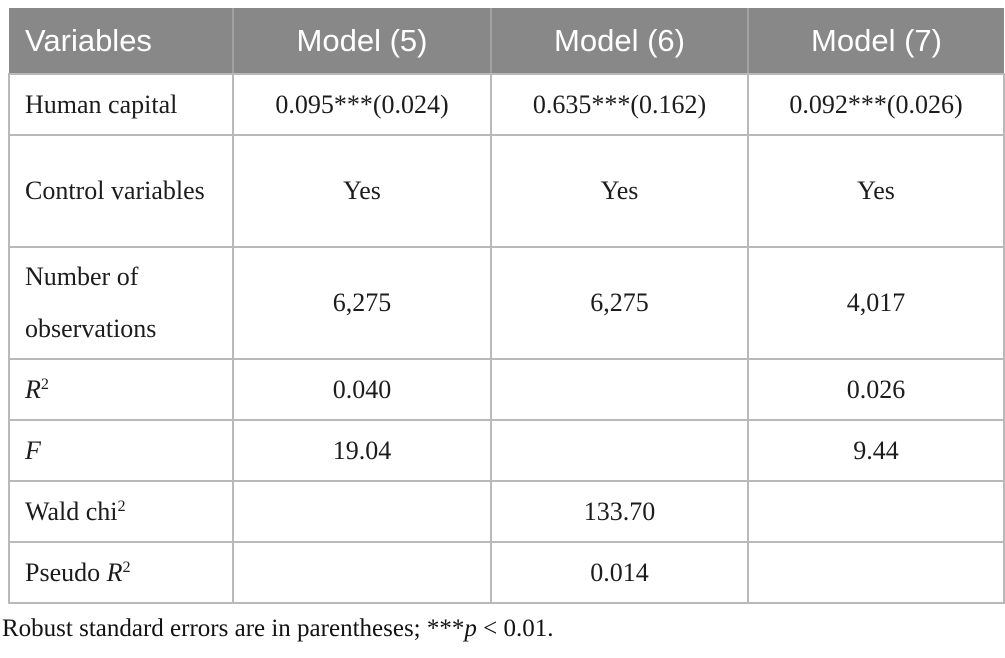 The height and width of the screenshot is (658, 1005). What do you see at coordinates (619, 303) in the screenshot?
I see `cell-number-of-observations-model-6: 6,275` at bounding box center [619, 303].